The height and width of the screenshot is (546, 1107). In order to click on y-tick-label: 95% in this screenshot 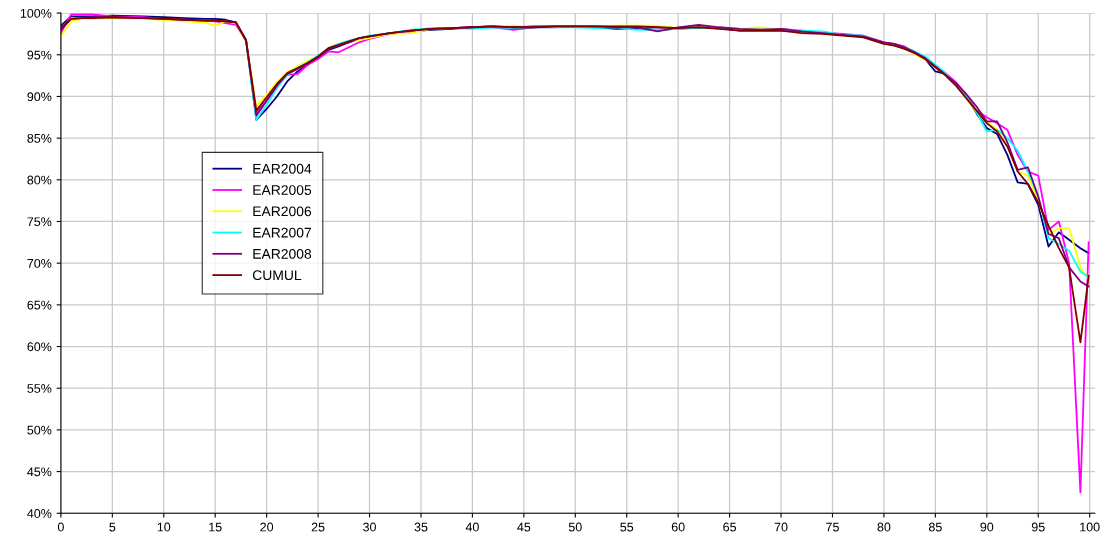, I will do `click(39, 55)`.